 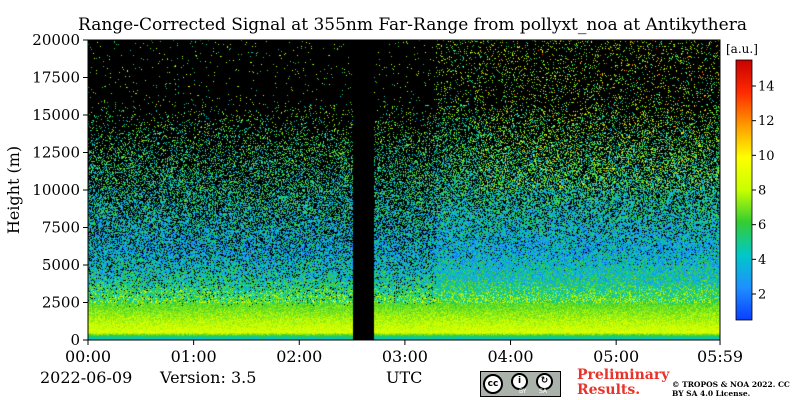 What do you see at coordinates (544, 381) in the screenshot?
I see `cc-sa-icon: ↻` at bounding box center [544, 381].